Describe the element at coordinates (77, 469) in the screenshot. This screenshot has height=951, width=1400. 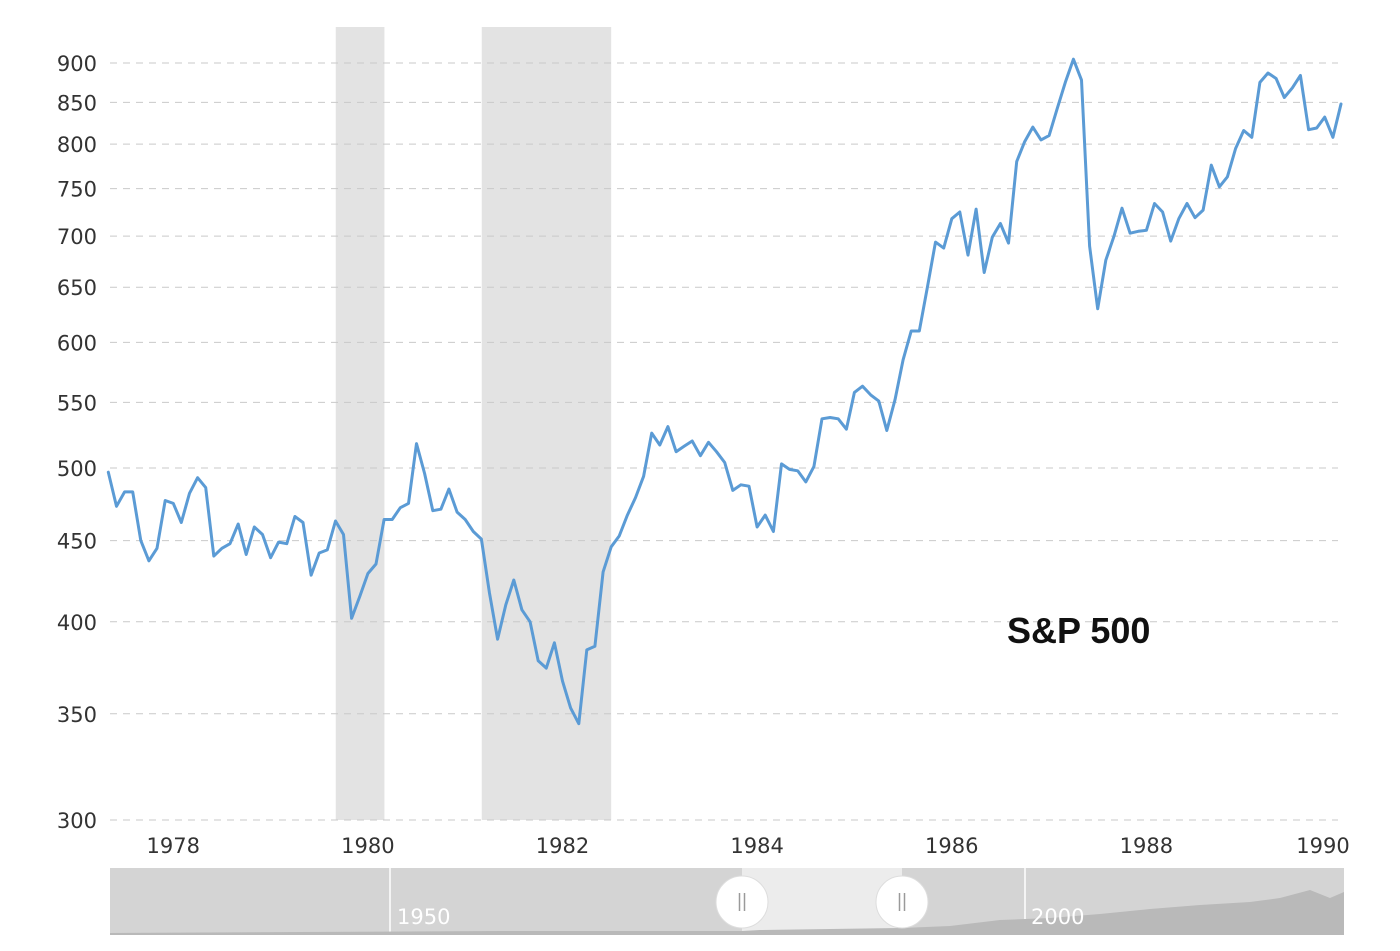
I see `y-tick-label: 500` at that location.